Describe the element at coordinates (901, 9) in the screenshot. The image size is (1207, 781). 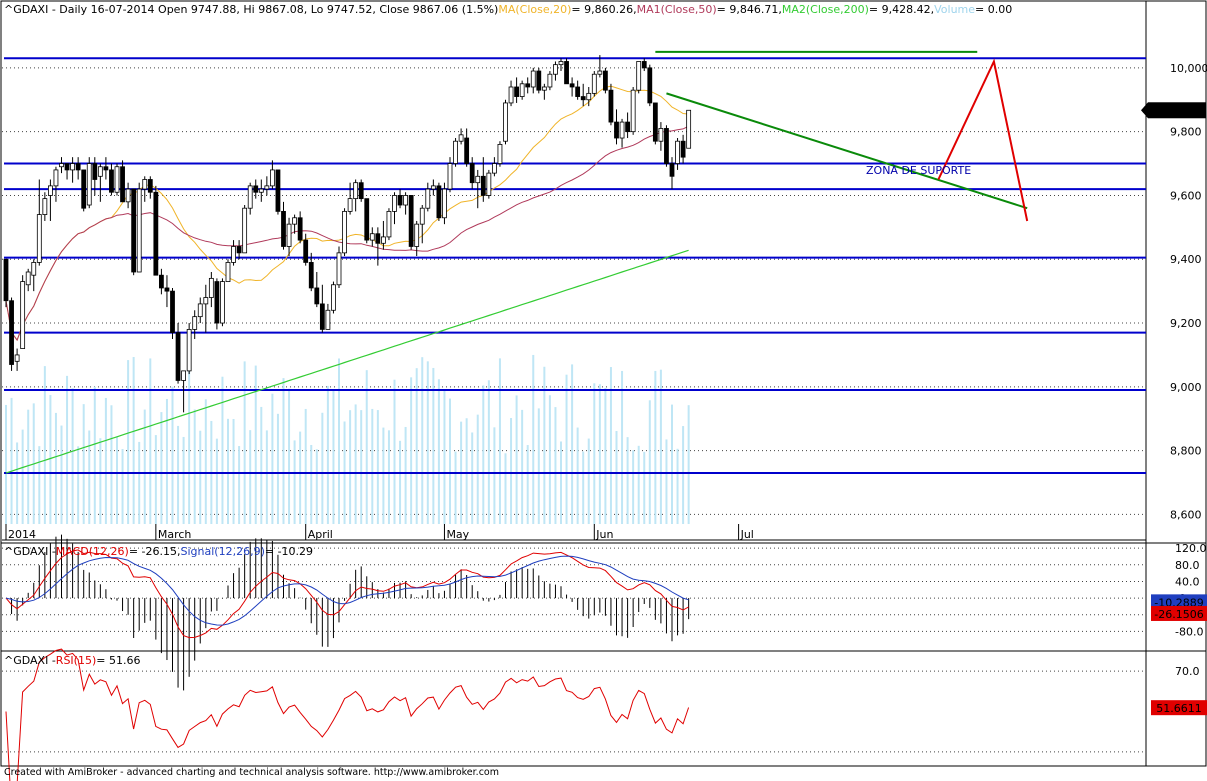
I see `header-ma200-value: = 9,428.42,` at that location.